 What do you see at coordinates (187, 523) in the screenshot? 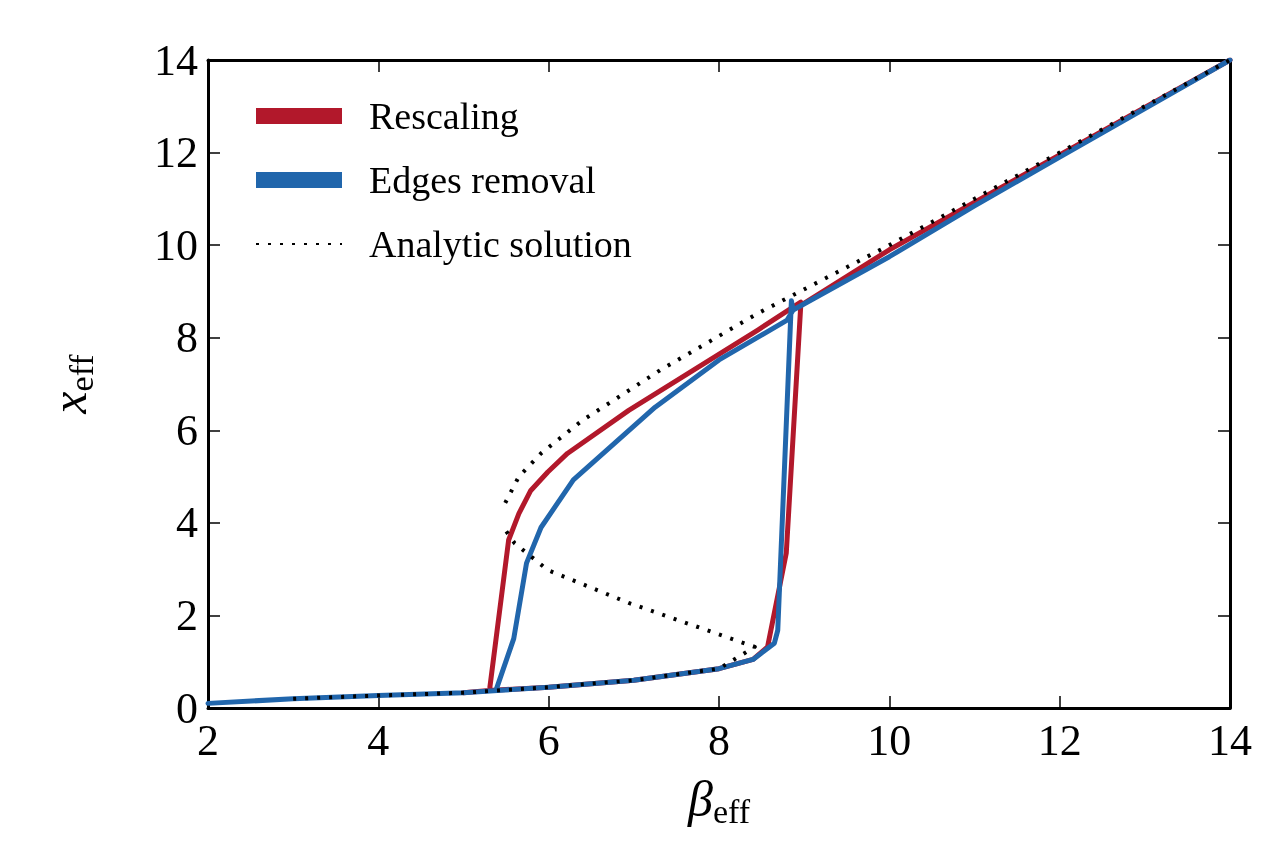
I see `y-tick-label: 4` at bounding box center [187, 523].